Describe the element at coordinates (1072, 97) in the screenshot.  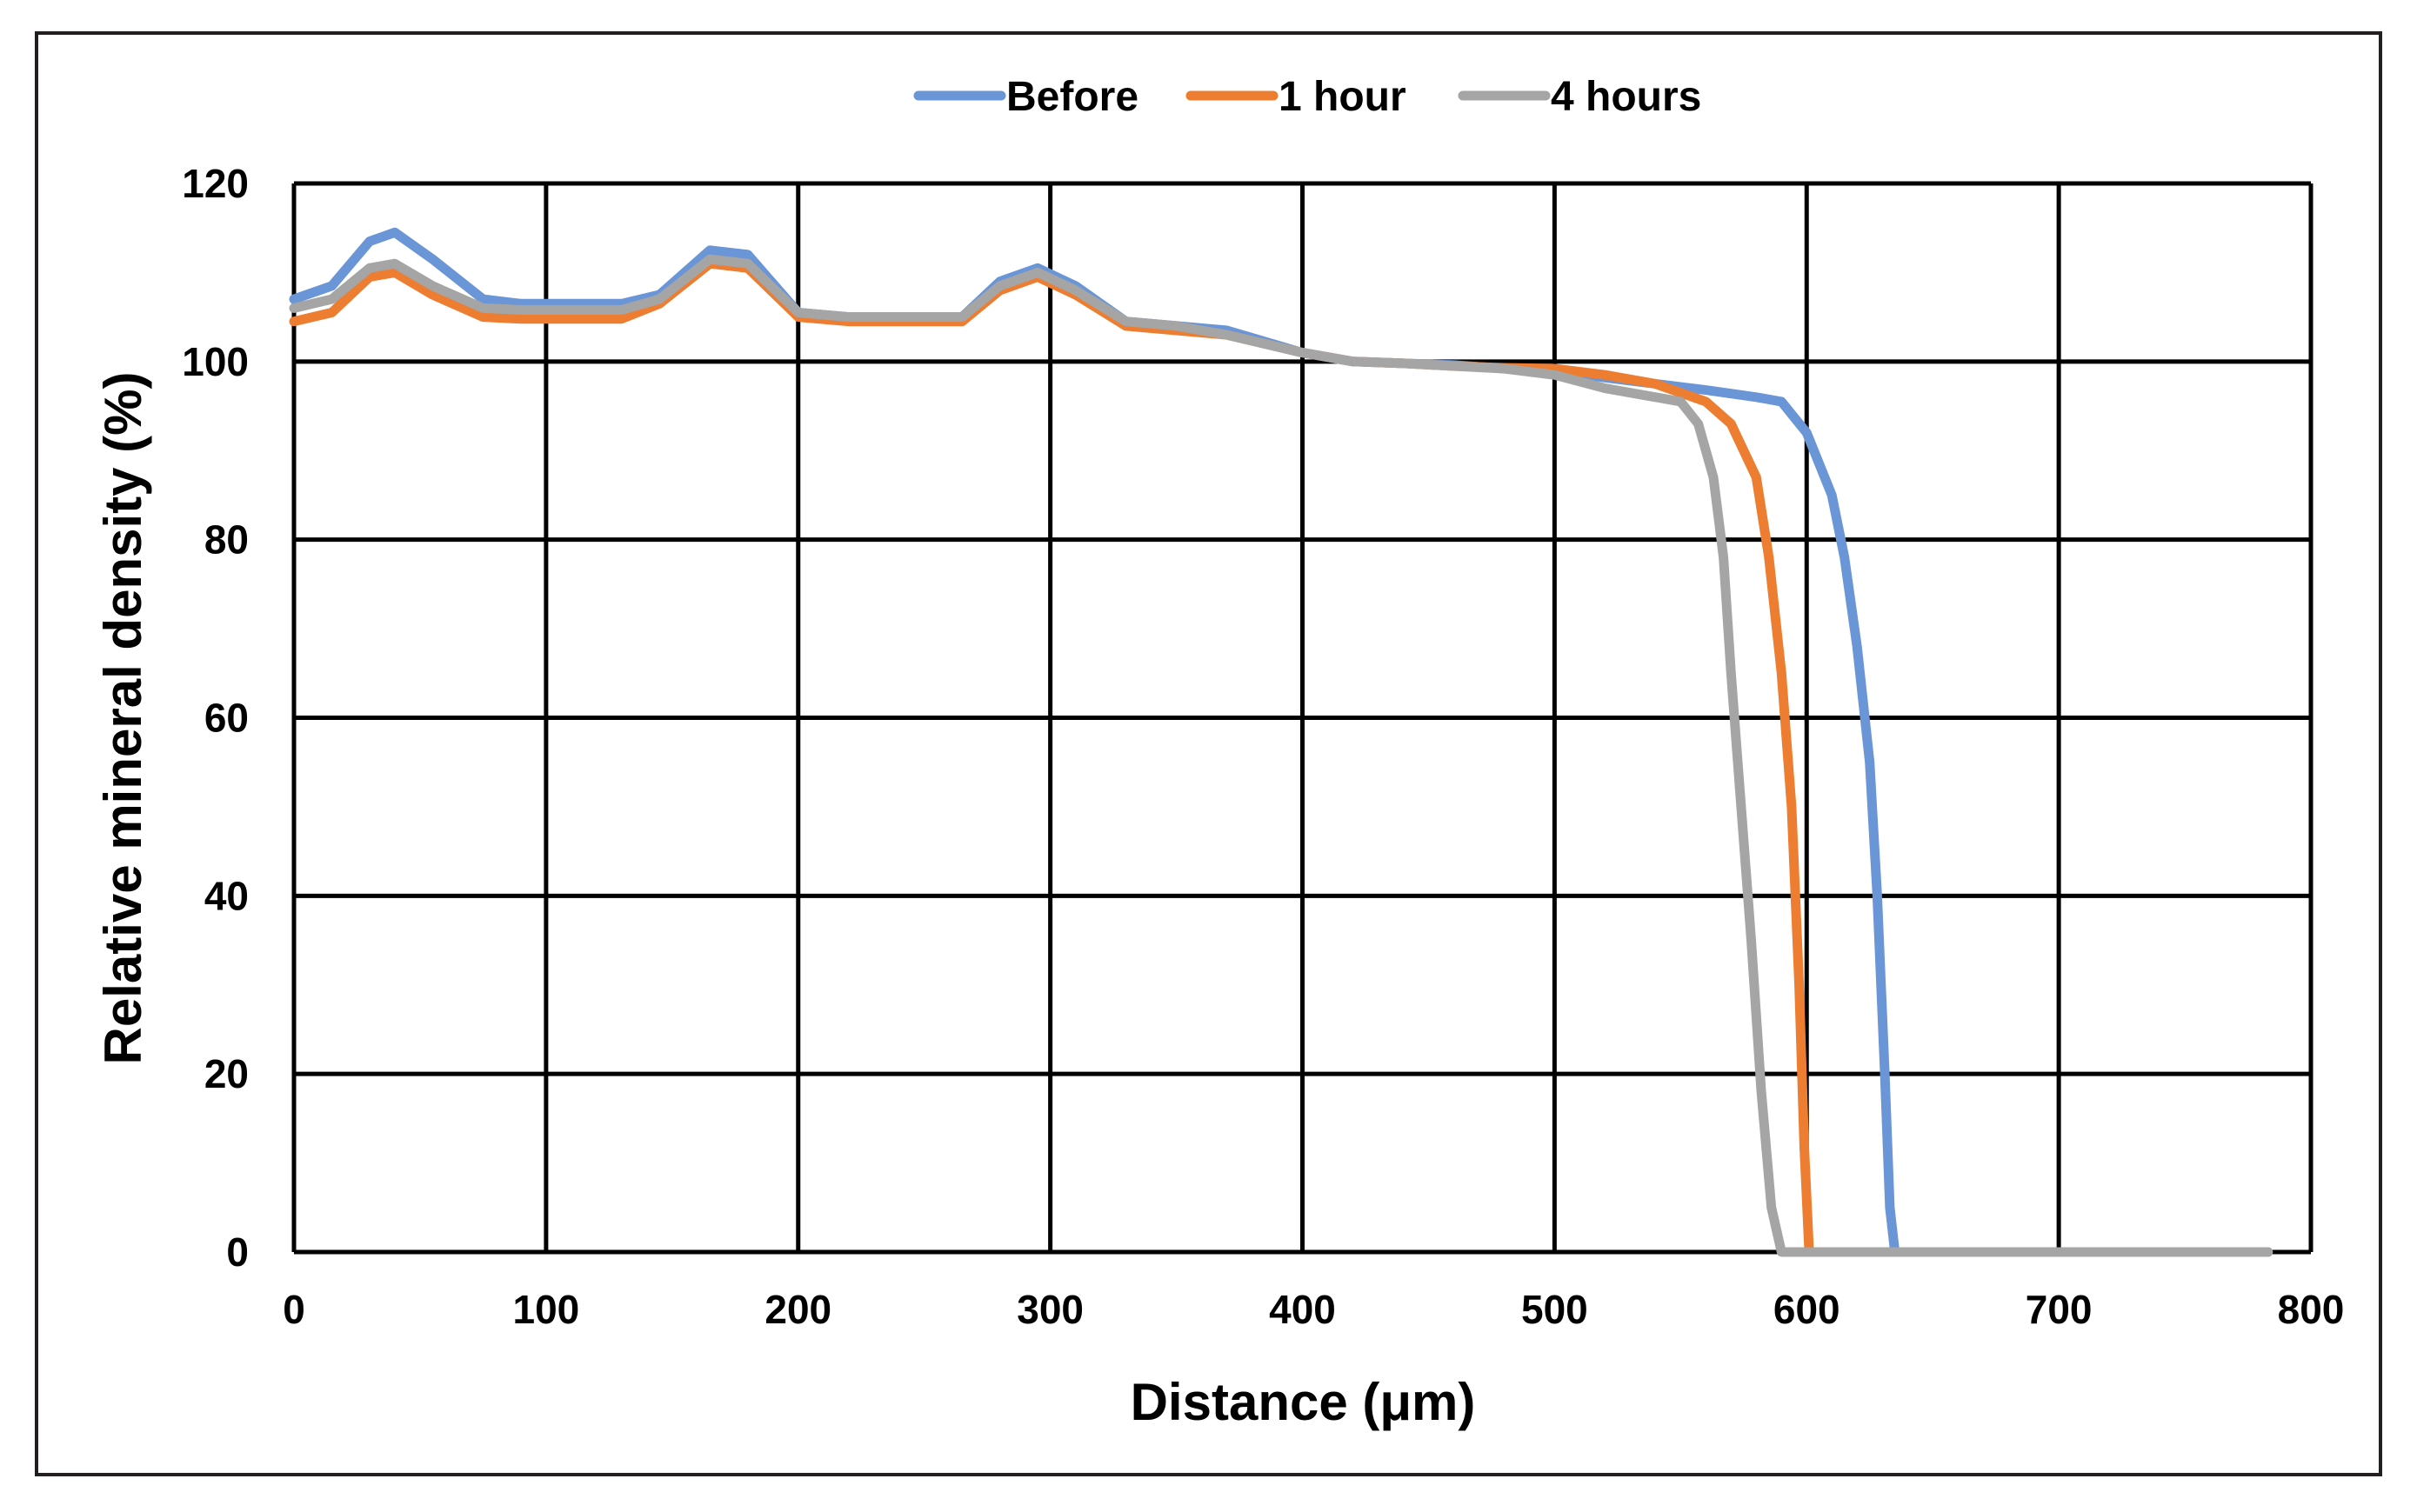
I see `legend-label-before: Before` at that location.